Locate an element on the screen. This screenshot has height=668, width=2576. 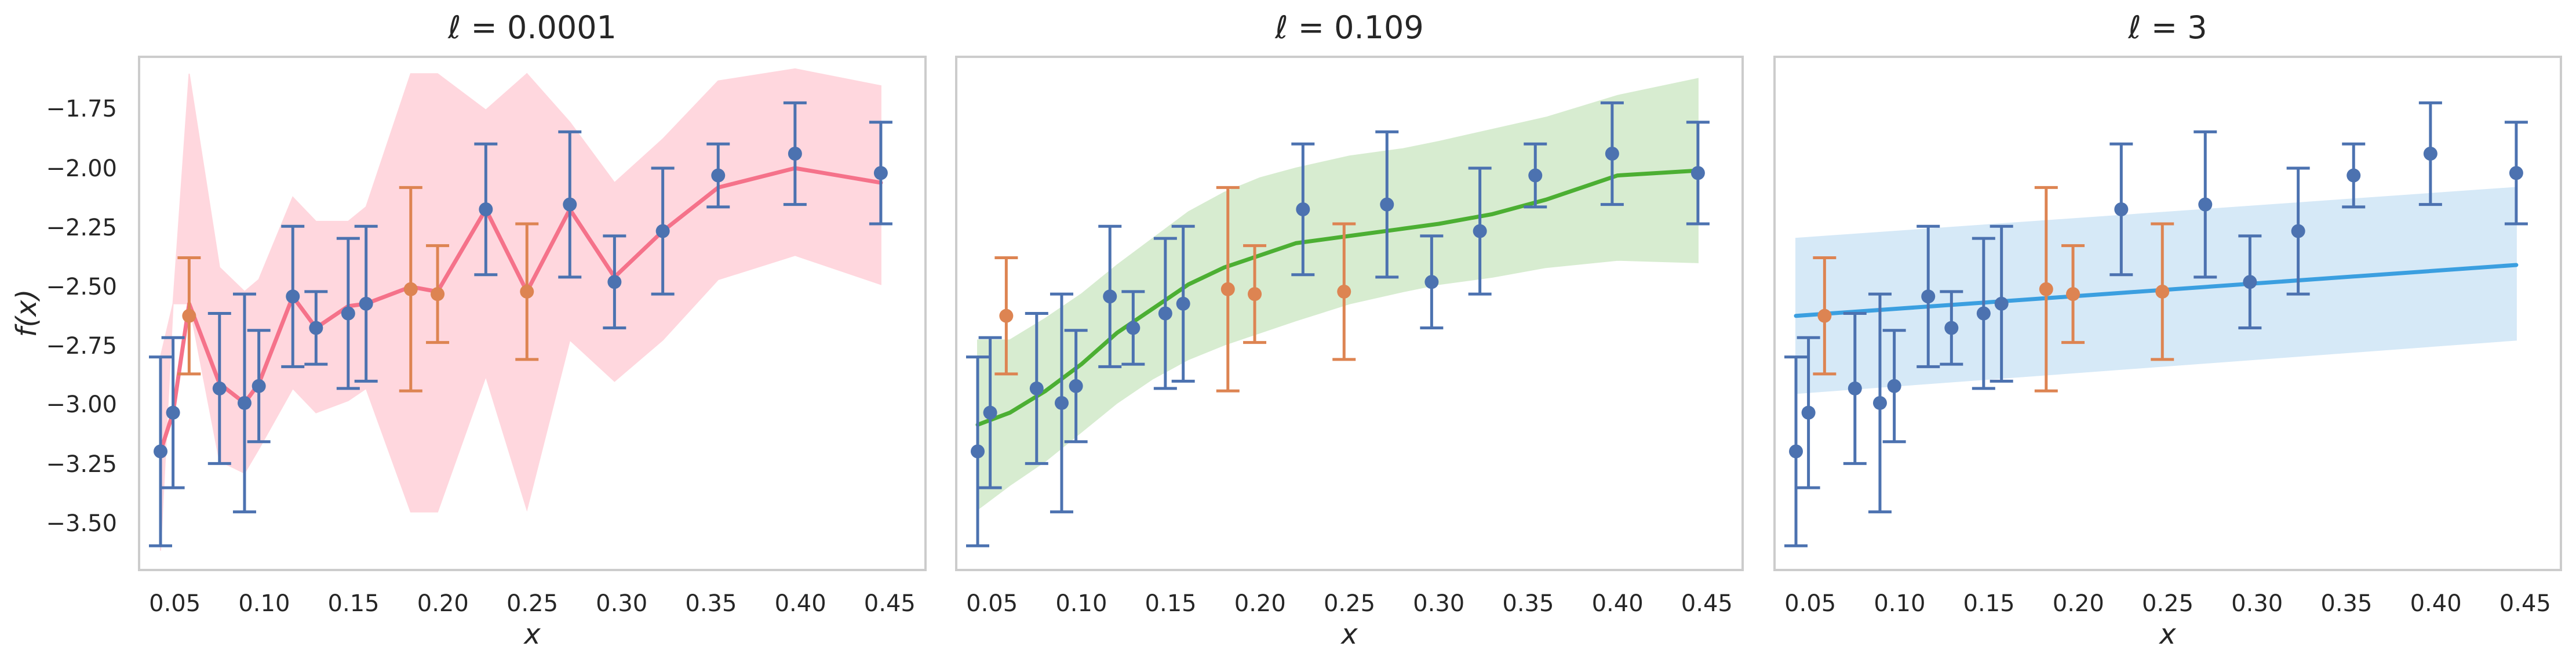
y-tick-label: −3.00 is located at coordinates (81, 405).